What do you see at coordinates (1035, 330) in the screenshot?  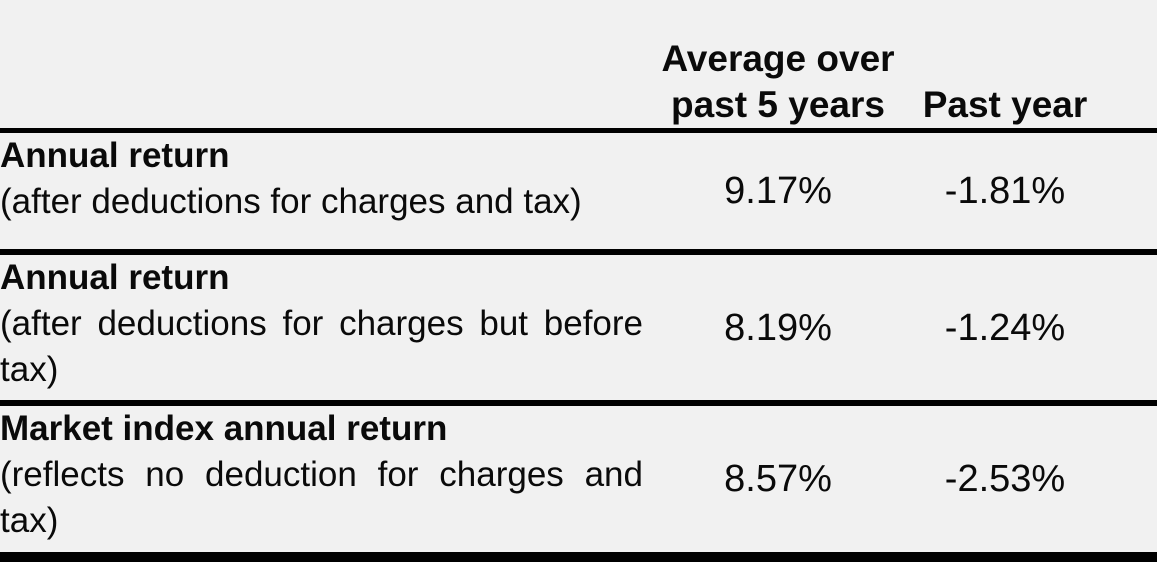 I see `value-past-year: -1.24%` at bounding box center [1035, 330].